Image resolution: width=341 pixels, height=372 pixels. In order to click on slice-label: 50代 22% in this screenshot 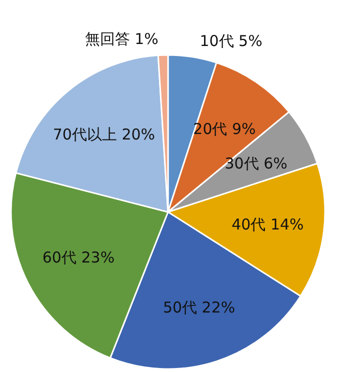, I will do `click(199, 307)`.